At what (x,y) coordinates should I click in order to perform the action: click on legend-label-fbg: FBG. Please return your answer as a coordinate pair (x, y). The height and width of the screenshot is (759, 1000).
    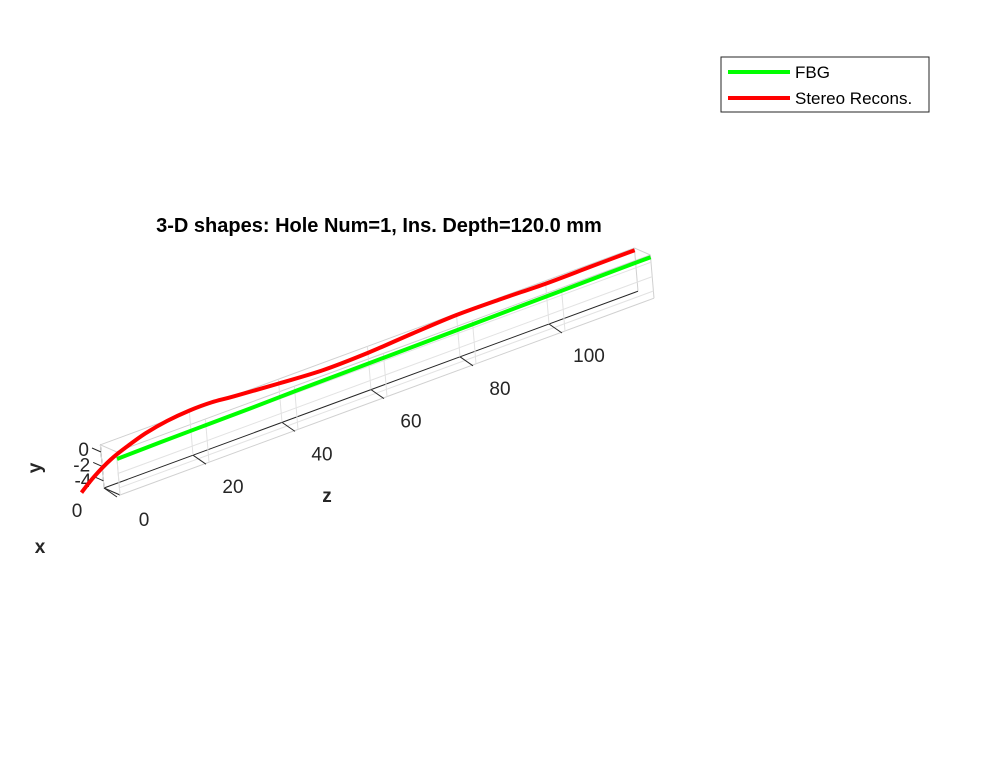
    Looking at the image, I should click on (812, 72).